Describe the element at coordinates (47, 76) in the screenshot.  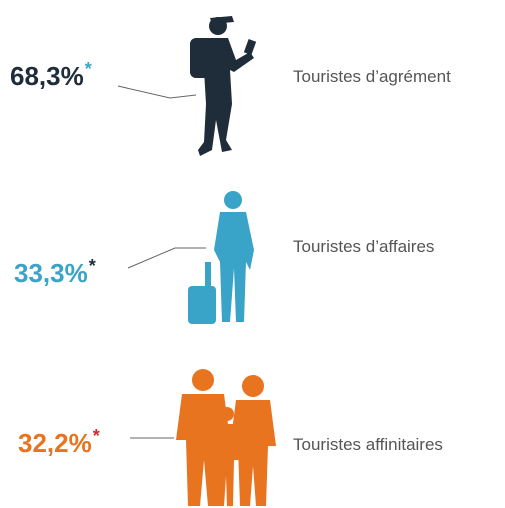
I see `percentage: 68,3%` at that location.